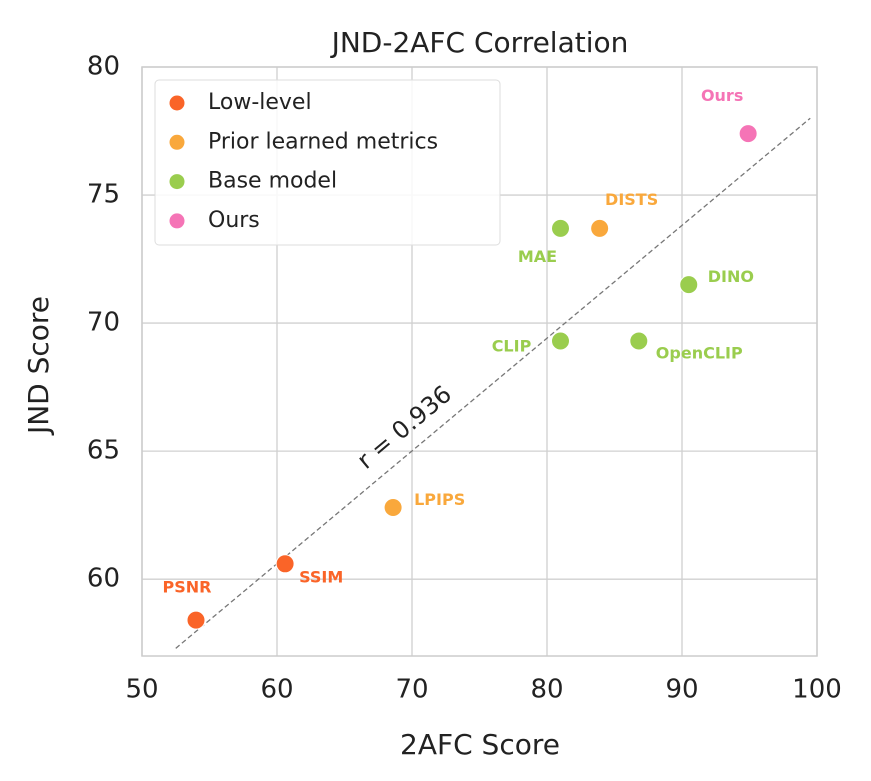 The width and height of the screenshot is (871, 781). What do you see at coordinates (631, 199) in the screenshot?
I see `point-label: DISTS` at bounding box center [631, 199].